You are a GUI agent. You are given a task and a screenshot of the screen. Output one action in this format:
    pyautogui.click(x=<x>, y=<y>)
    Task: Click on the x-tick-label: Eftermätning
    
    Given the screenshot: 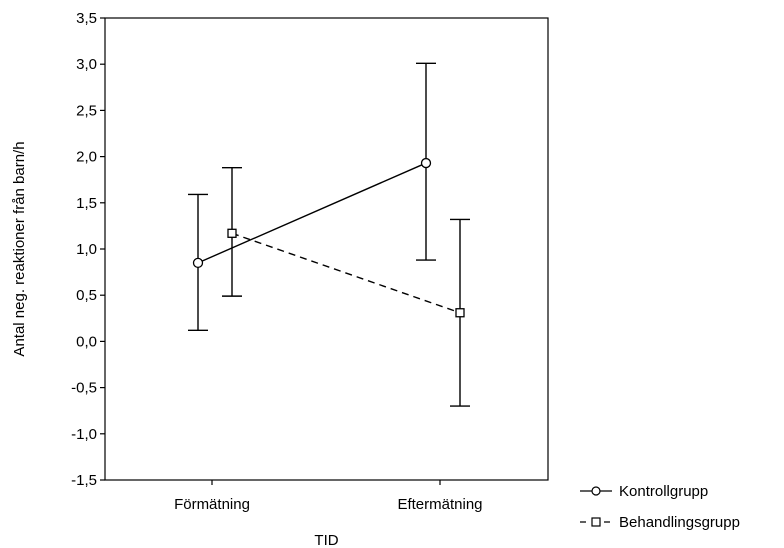 What is the action you would take?
    pyautogui.click(x=439, y=504)
    